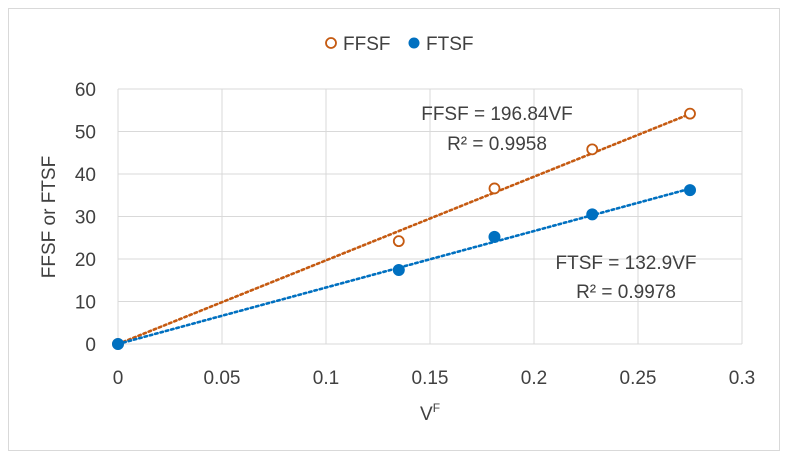 This screenshot has height=461, width=792. I want to click on legend-ffsf-label: FFSF, so click(367, 44).